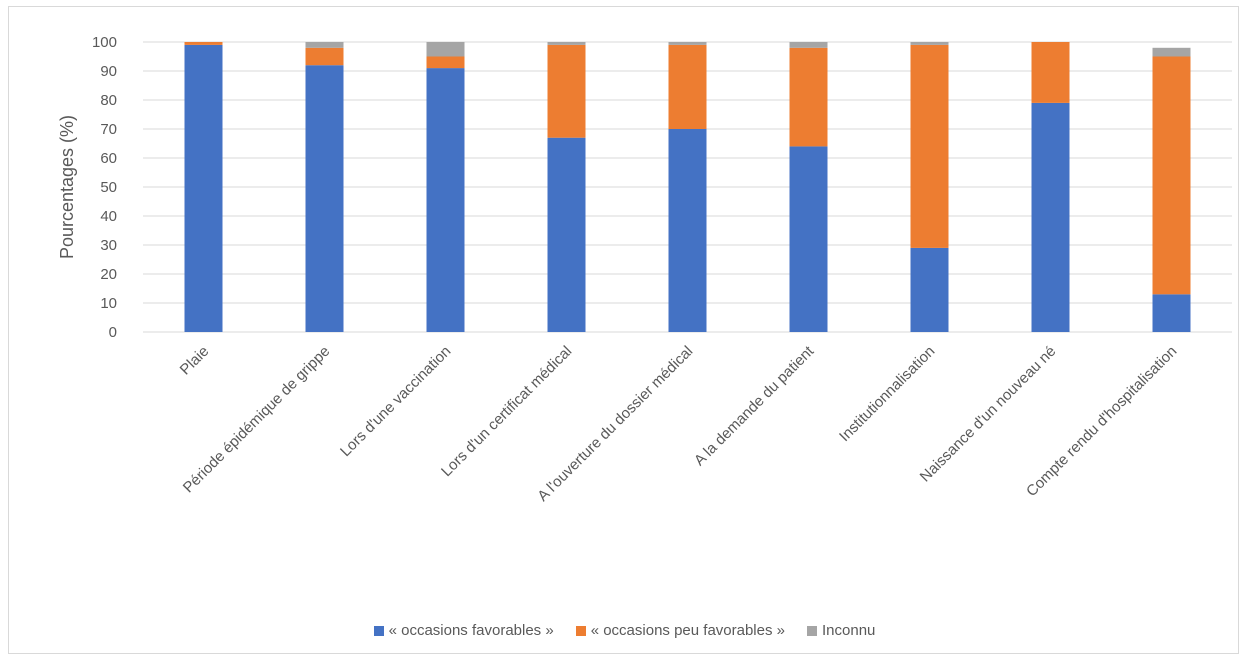  Describe the element at coordinates (395, 401) in the screenshot. I see `x-category-label: Lors d'une vaccination` at that location.